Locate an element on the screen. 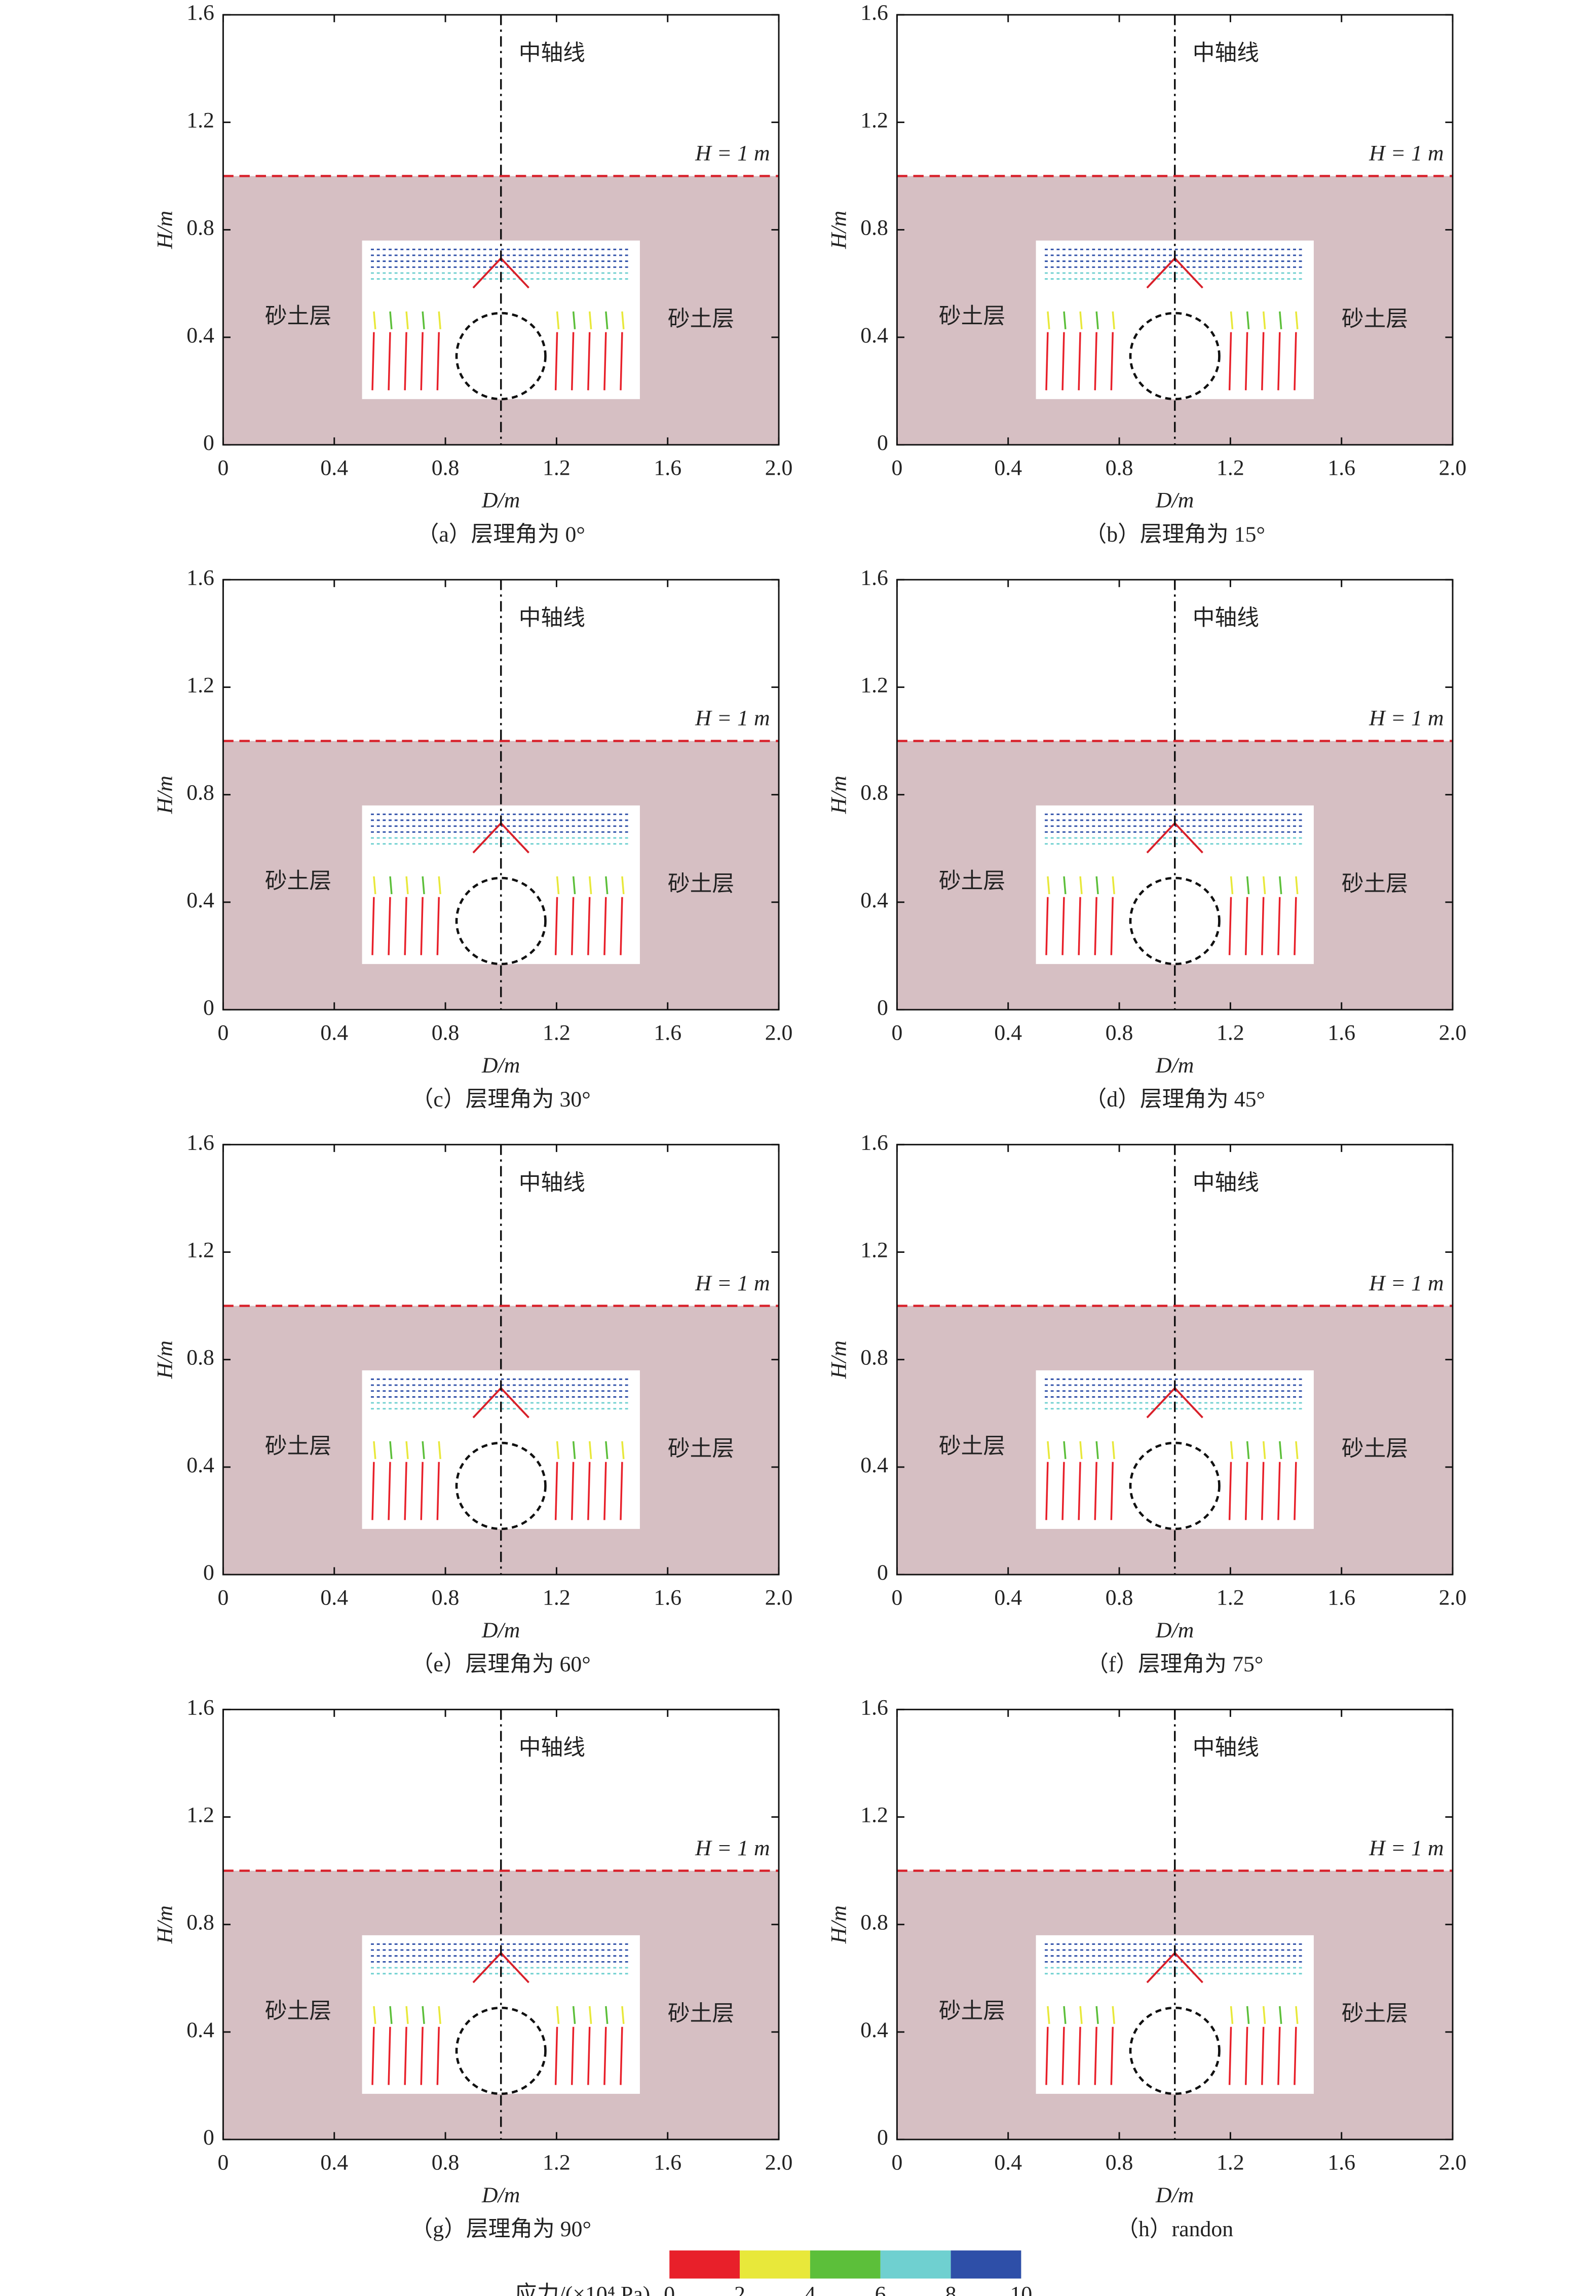  y-tick-label: 1.2 is located at coordinates (874, 120).